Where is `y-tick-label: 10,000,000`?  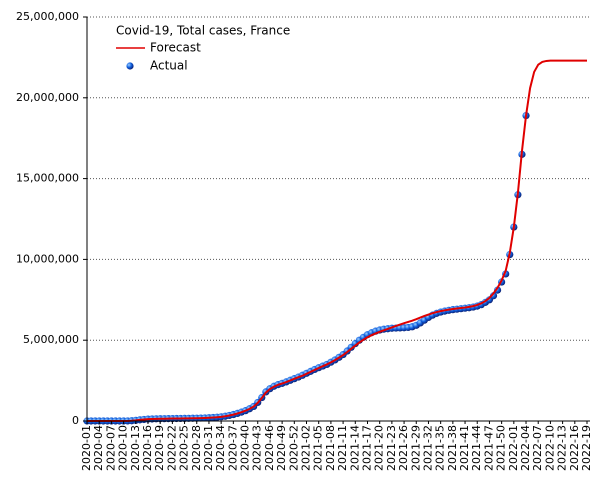 y-tick-label: 10,000,000 is located at coordinates (47, 258).